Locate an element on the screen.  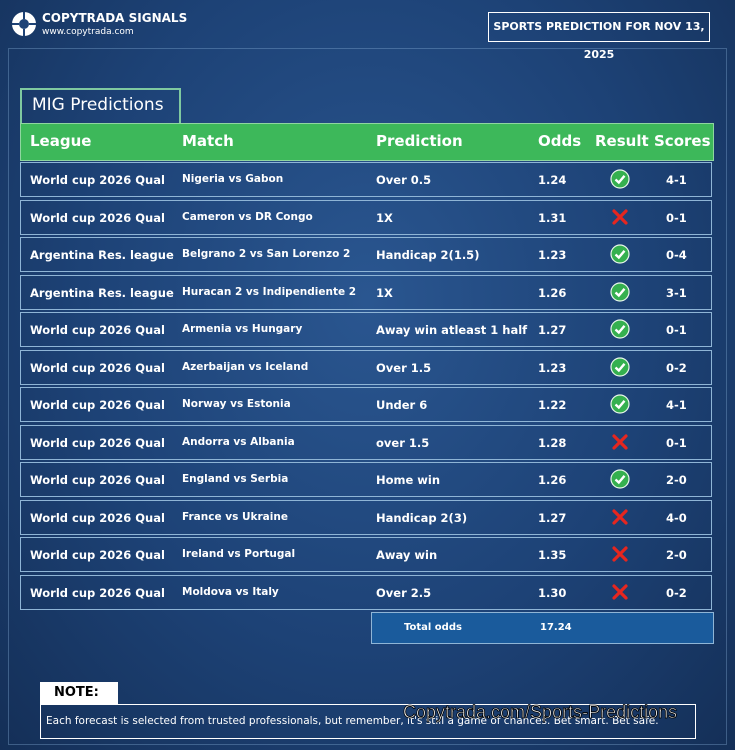
total-value: 17.24 is located at coordinates (556, 627).